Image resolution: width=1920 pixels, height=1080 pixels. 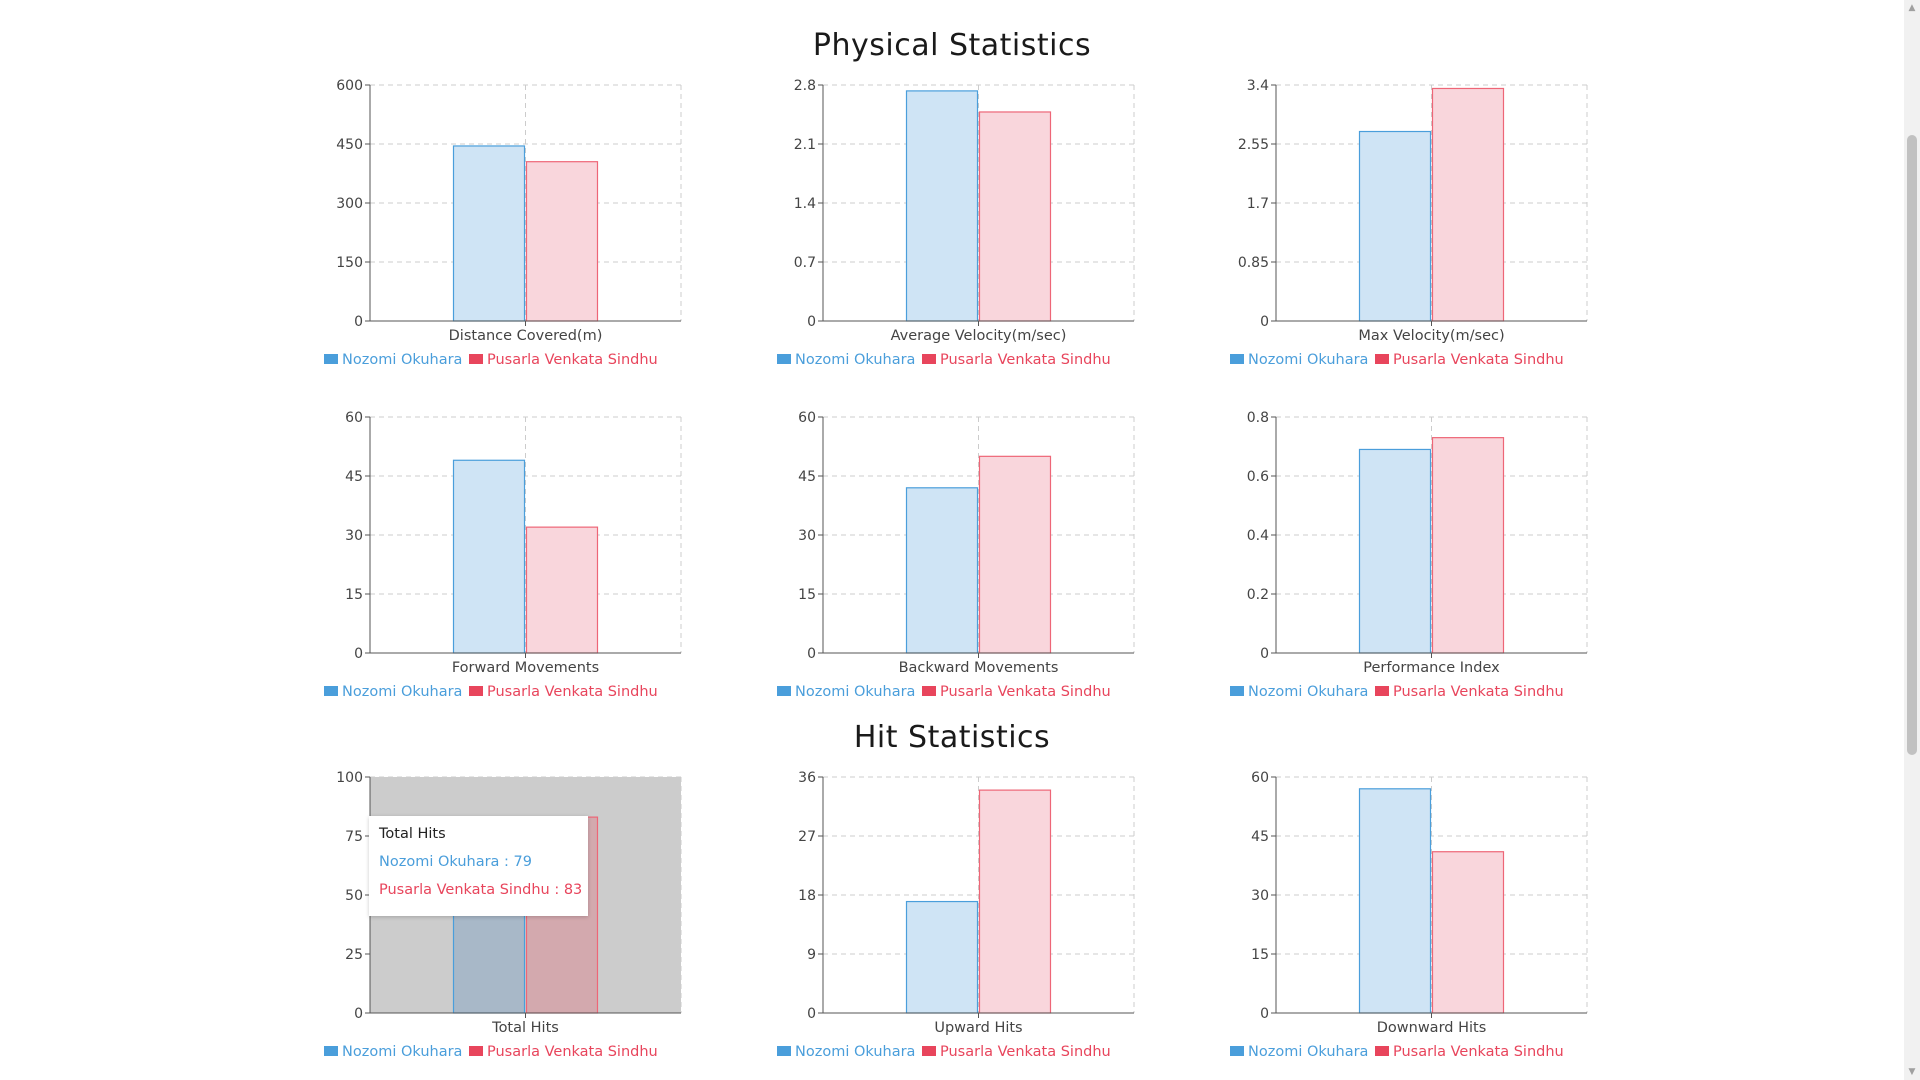 What do you see at coordinates (1912, 1072) in the screenshot?
I see `scroll-down-arrow-icon: ▼` at bounding box center [1912, 1072].